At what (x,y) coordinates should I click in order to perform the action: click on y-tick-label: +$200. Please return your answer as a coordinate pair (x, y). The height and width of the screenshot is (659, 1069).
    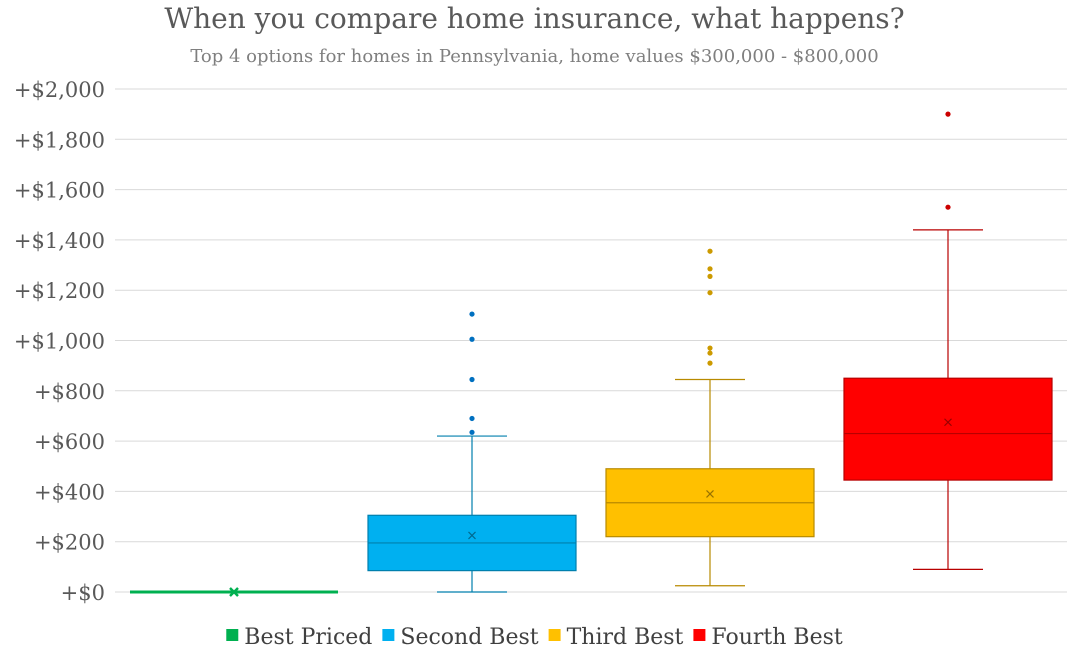
    Looking at the image, I should click on (69, 543).